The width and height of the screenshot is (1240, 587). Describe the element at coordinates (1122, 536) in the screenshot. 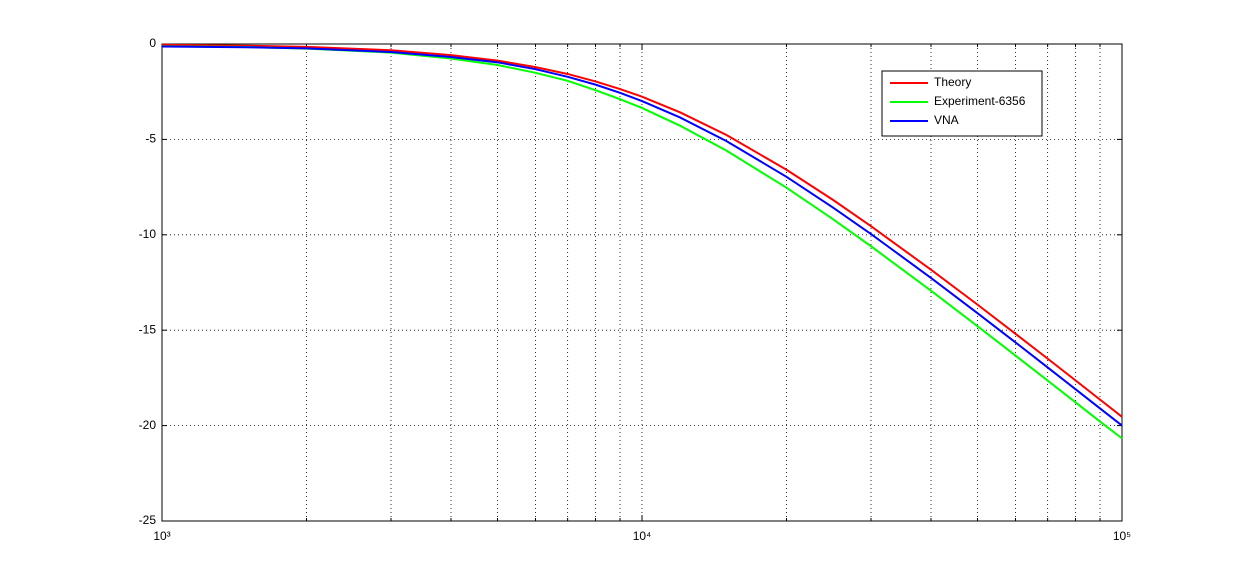

I see `x-tick-label: 10⁵` at that location.